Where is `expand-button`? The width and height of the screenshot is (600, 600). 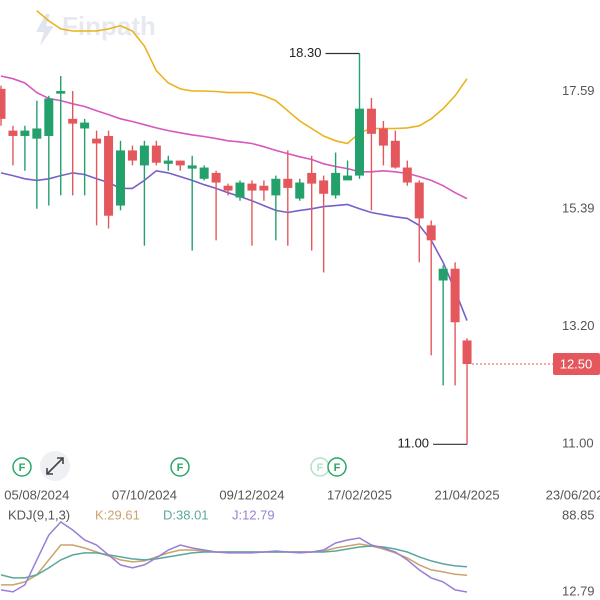
expand-button is located at coordinates (55, 466).